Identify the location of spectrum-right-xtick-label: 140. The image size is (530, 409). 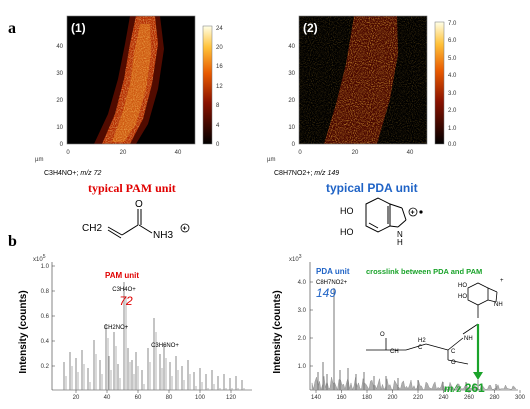
(316, 398).